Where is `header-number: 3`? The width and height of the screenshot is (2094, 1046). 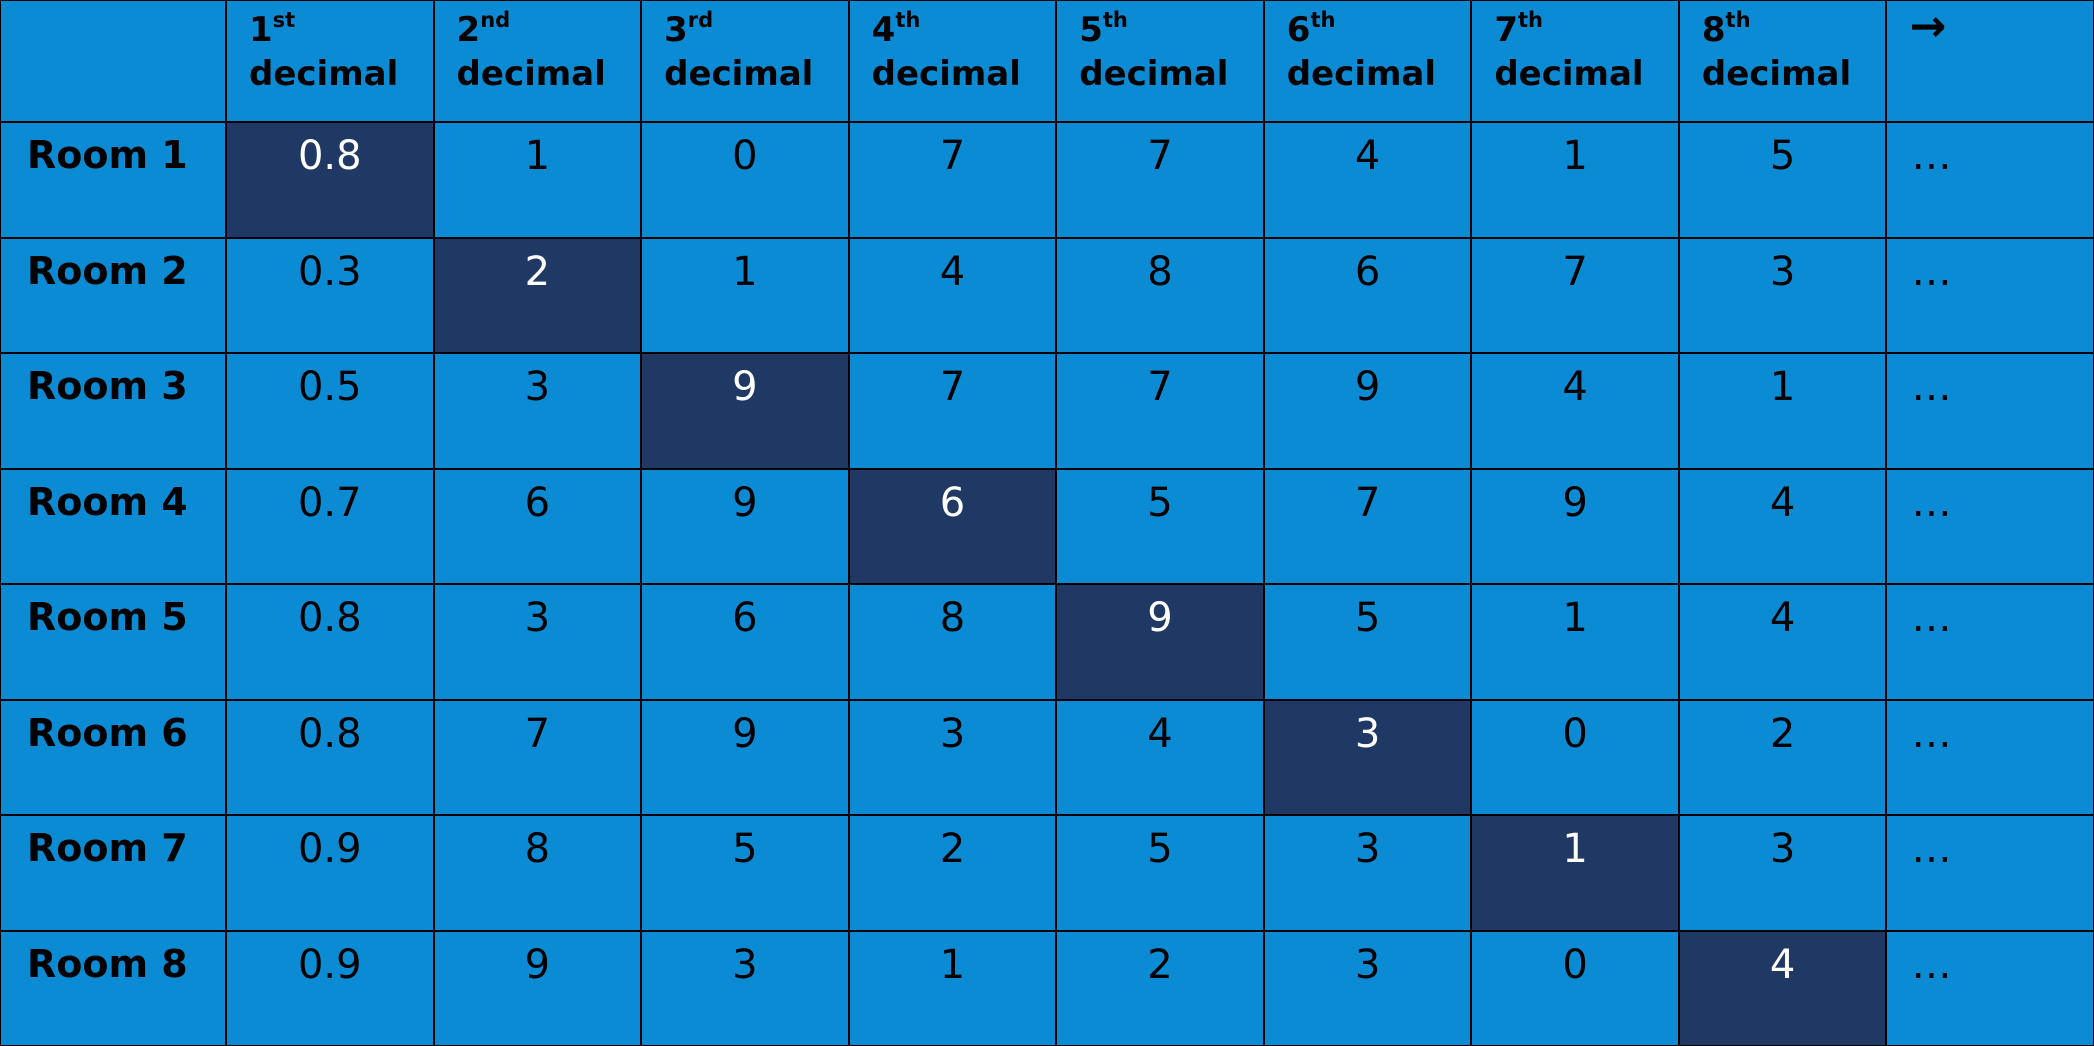 header-number: 3 is located at coordinates (676, 30).